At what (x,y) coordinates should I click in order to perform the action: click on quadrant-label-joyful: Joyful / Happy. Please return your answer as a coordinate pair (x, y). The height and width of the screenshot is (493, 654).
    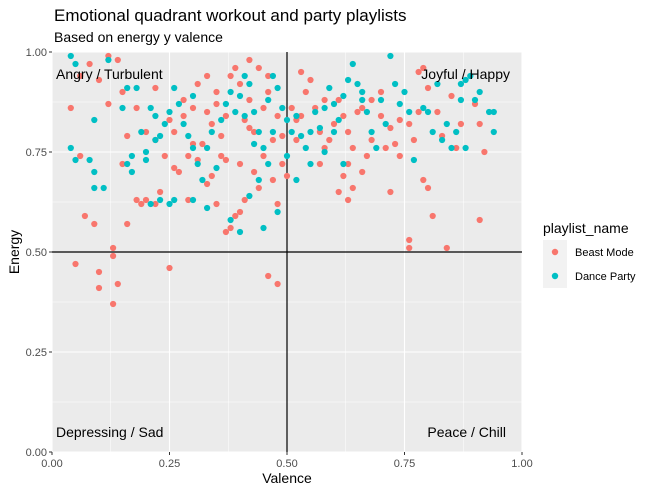
    Looking at the image, I should click on (465, 74).